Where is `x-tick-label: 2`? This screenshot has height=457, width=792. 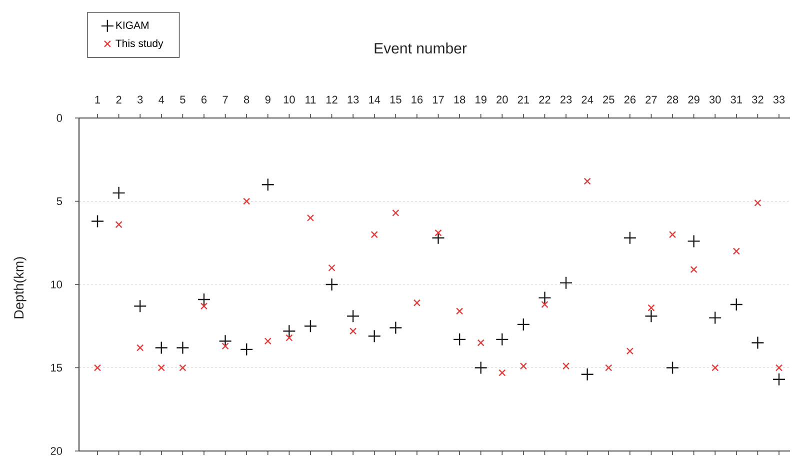 x-tick-label: 2 is located at coordinates (119, 100).